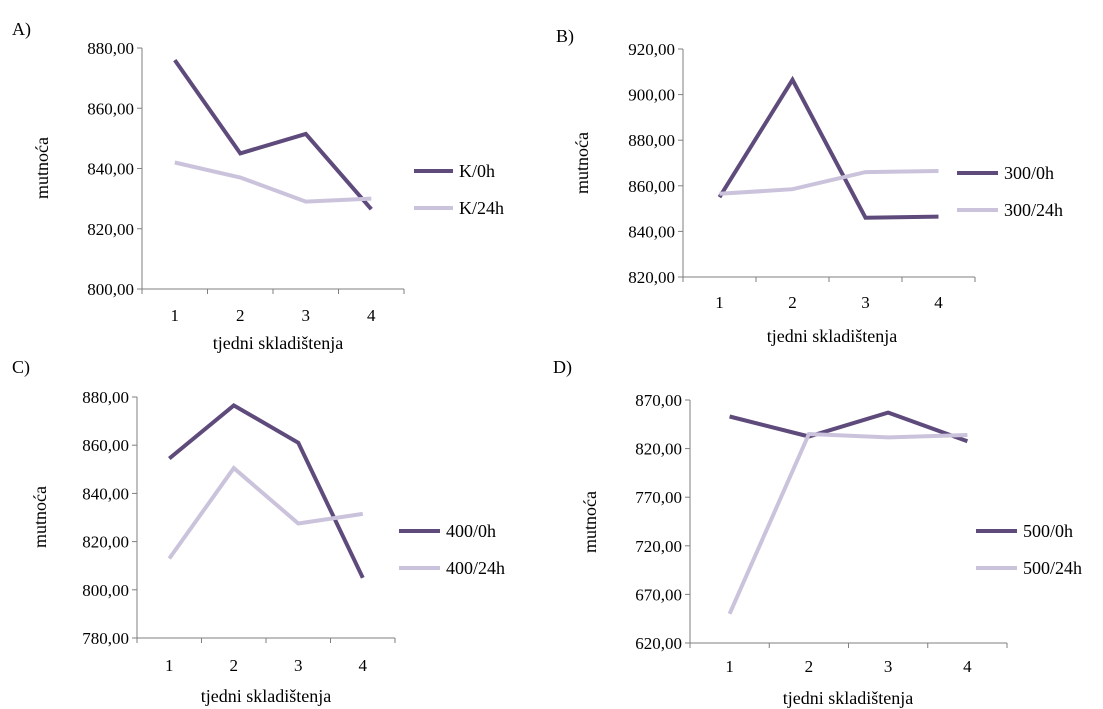  Describe the element at coordinates (1048, 531) in the screenshot. I see `legend-label: 500/0h` at that location.